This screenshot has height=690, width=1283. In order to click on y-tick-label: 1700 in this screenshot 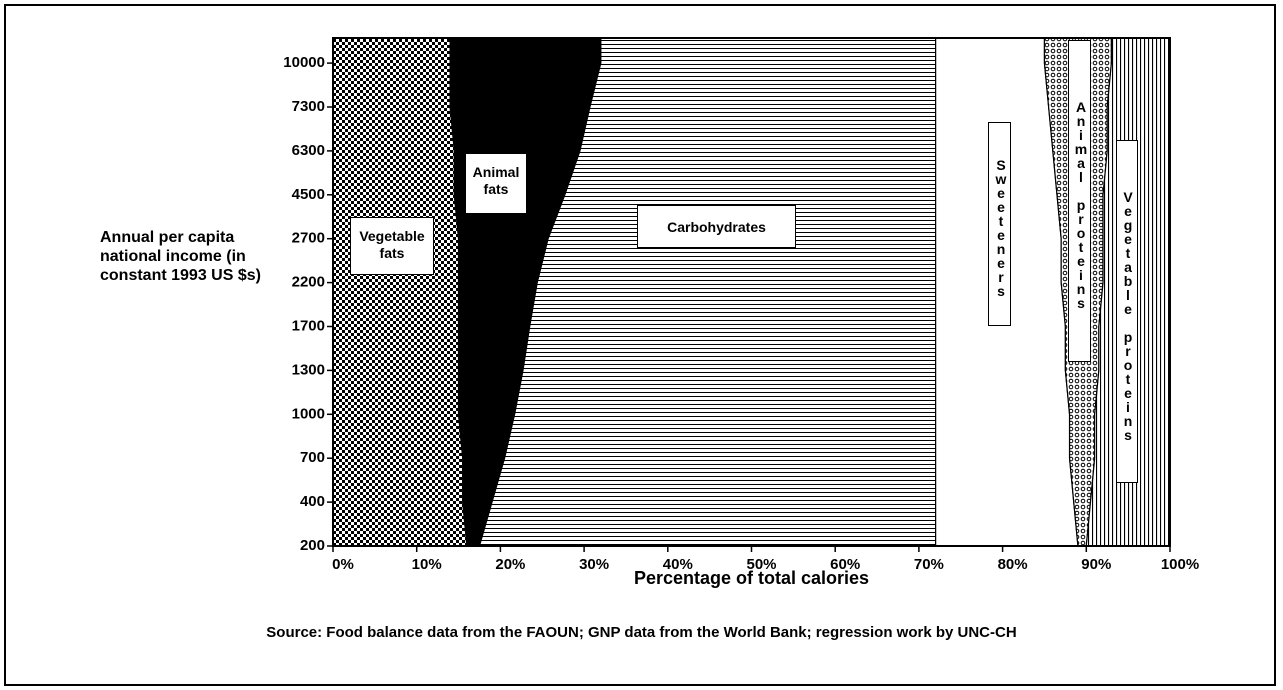, I will do `click(308, 325)`.